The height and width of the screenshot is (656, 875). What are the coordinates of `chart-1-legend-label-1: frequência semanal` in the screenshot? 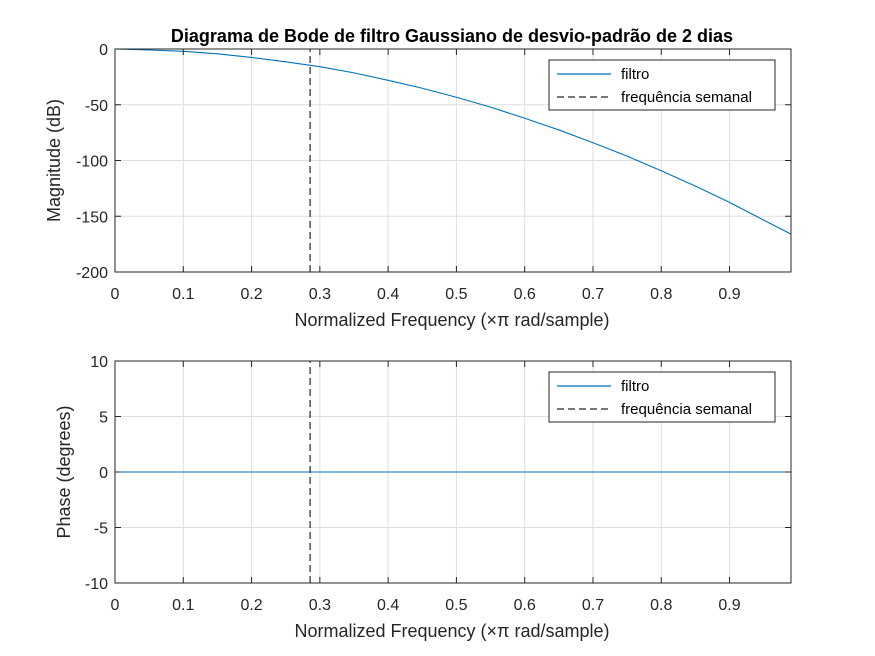 It's located at (686, 409).